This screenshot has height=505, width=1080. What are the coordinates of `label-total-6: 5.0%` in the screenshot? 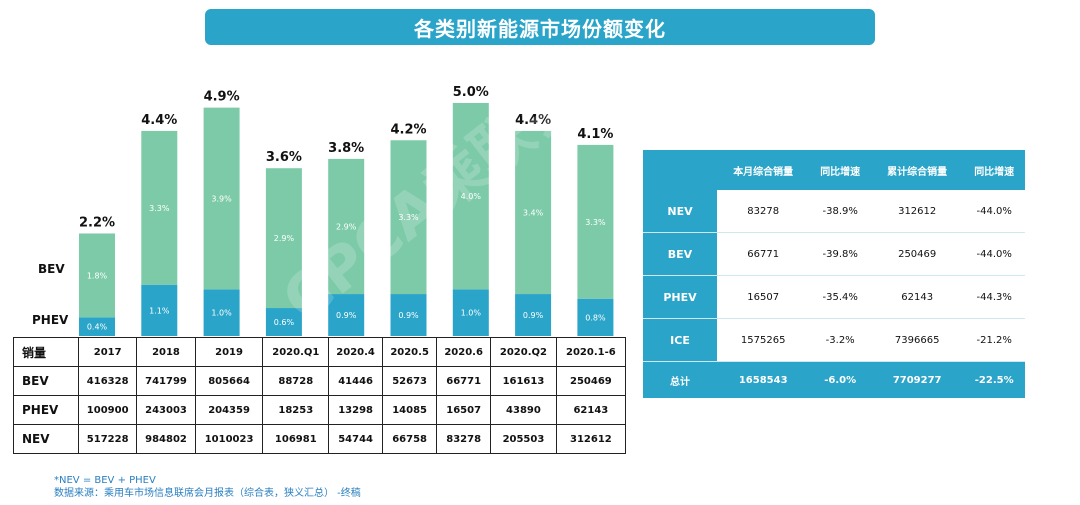 It's located at (471, 92).